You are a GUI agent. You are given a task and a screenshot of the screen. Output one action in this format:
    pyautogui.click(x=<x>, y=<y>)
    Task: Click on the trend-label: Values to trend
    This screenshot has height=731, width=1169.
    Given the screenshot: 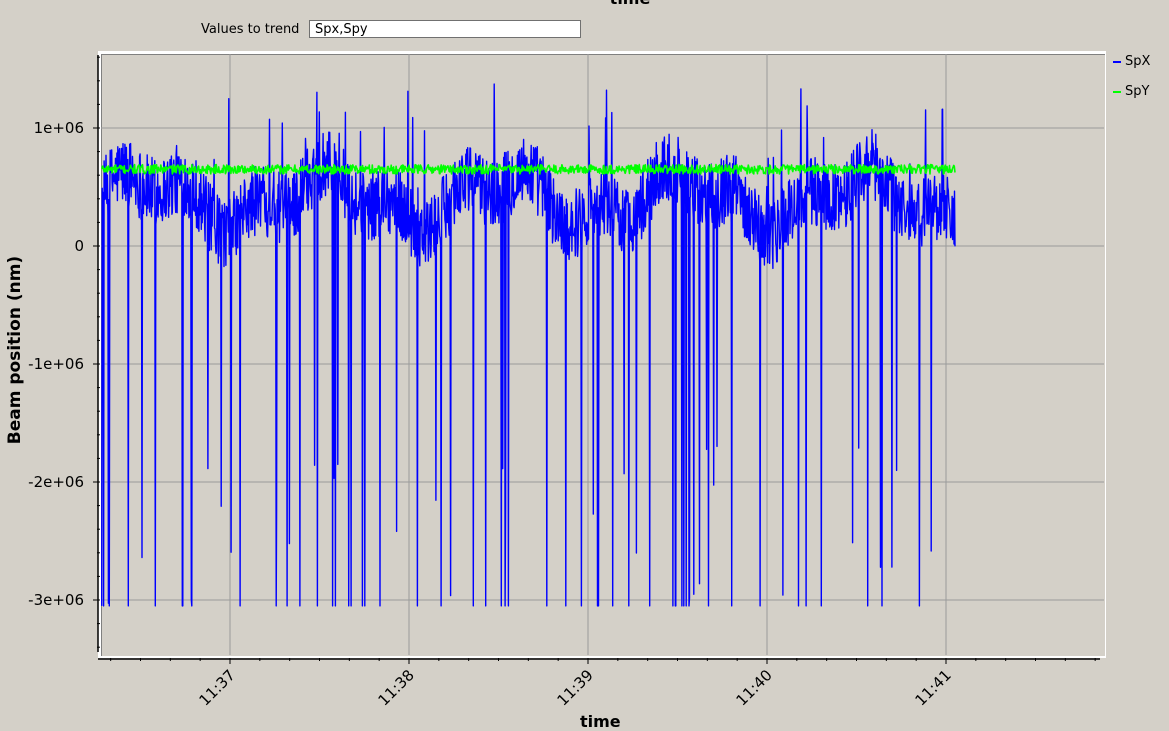 What is the action you would take?
    pyautogui.click(x=250, y=29)
    